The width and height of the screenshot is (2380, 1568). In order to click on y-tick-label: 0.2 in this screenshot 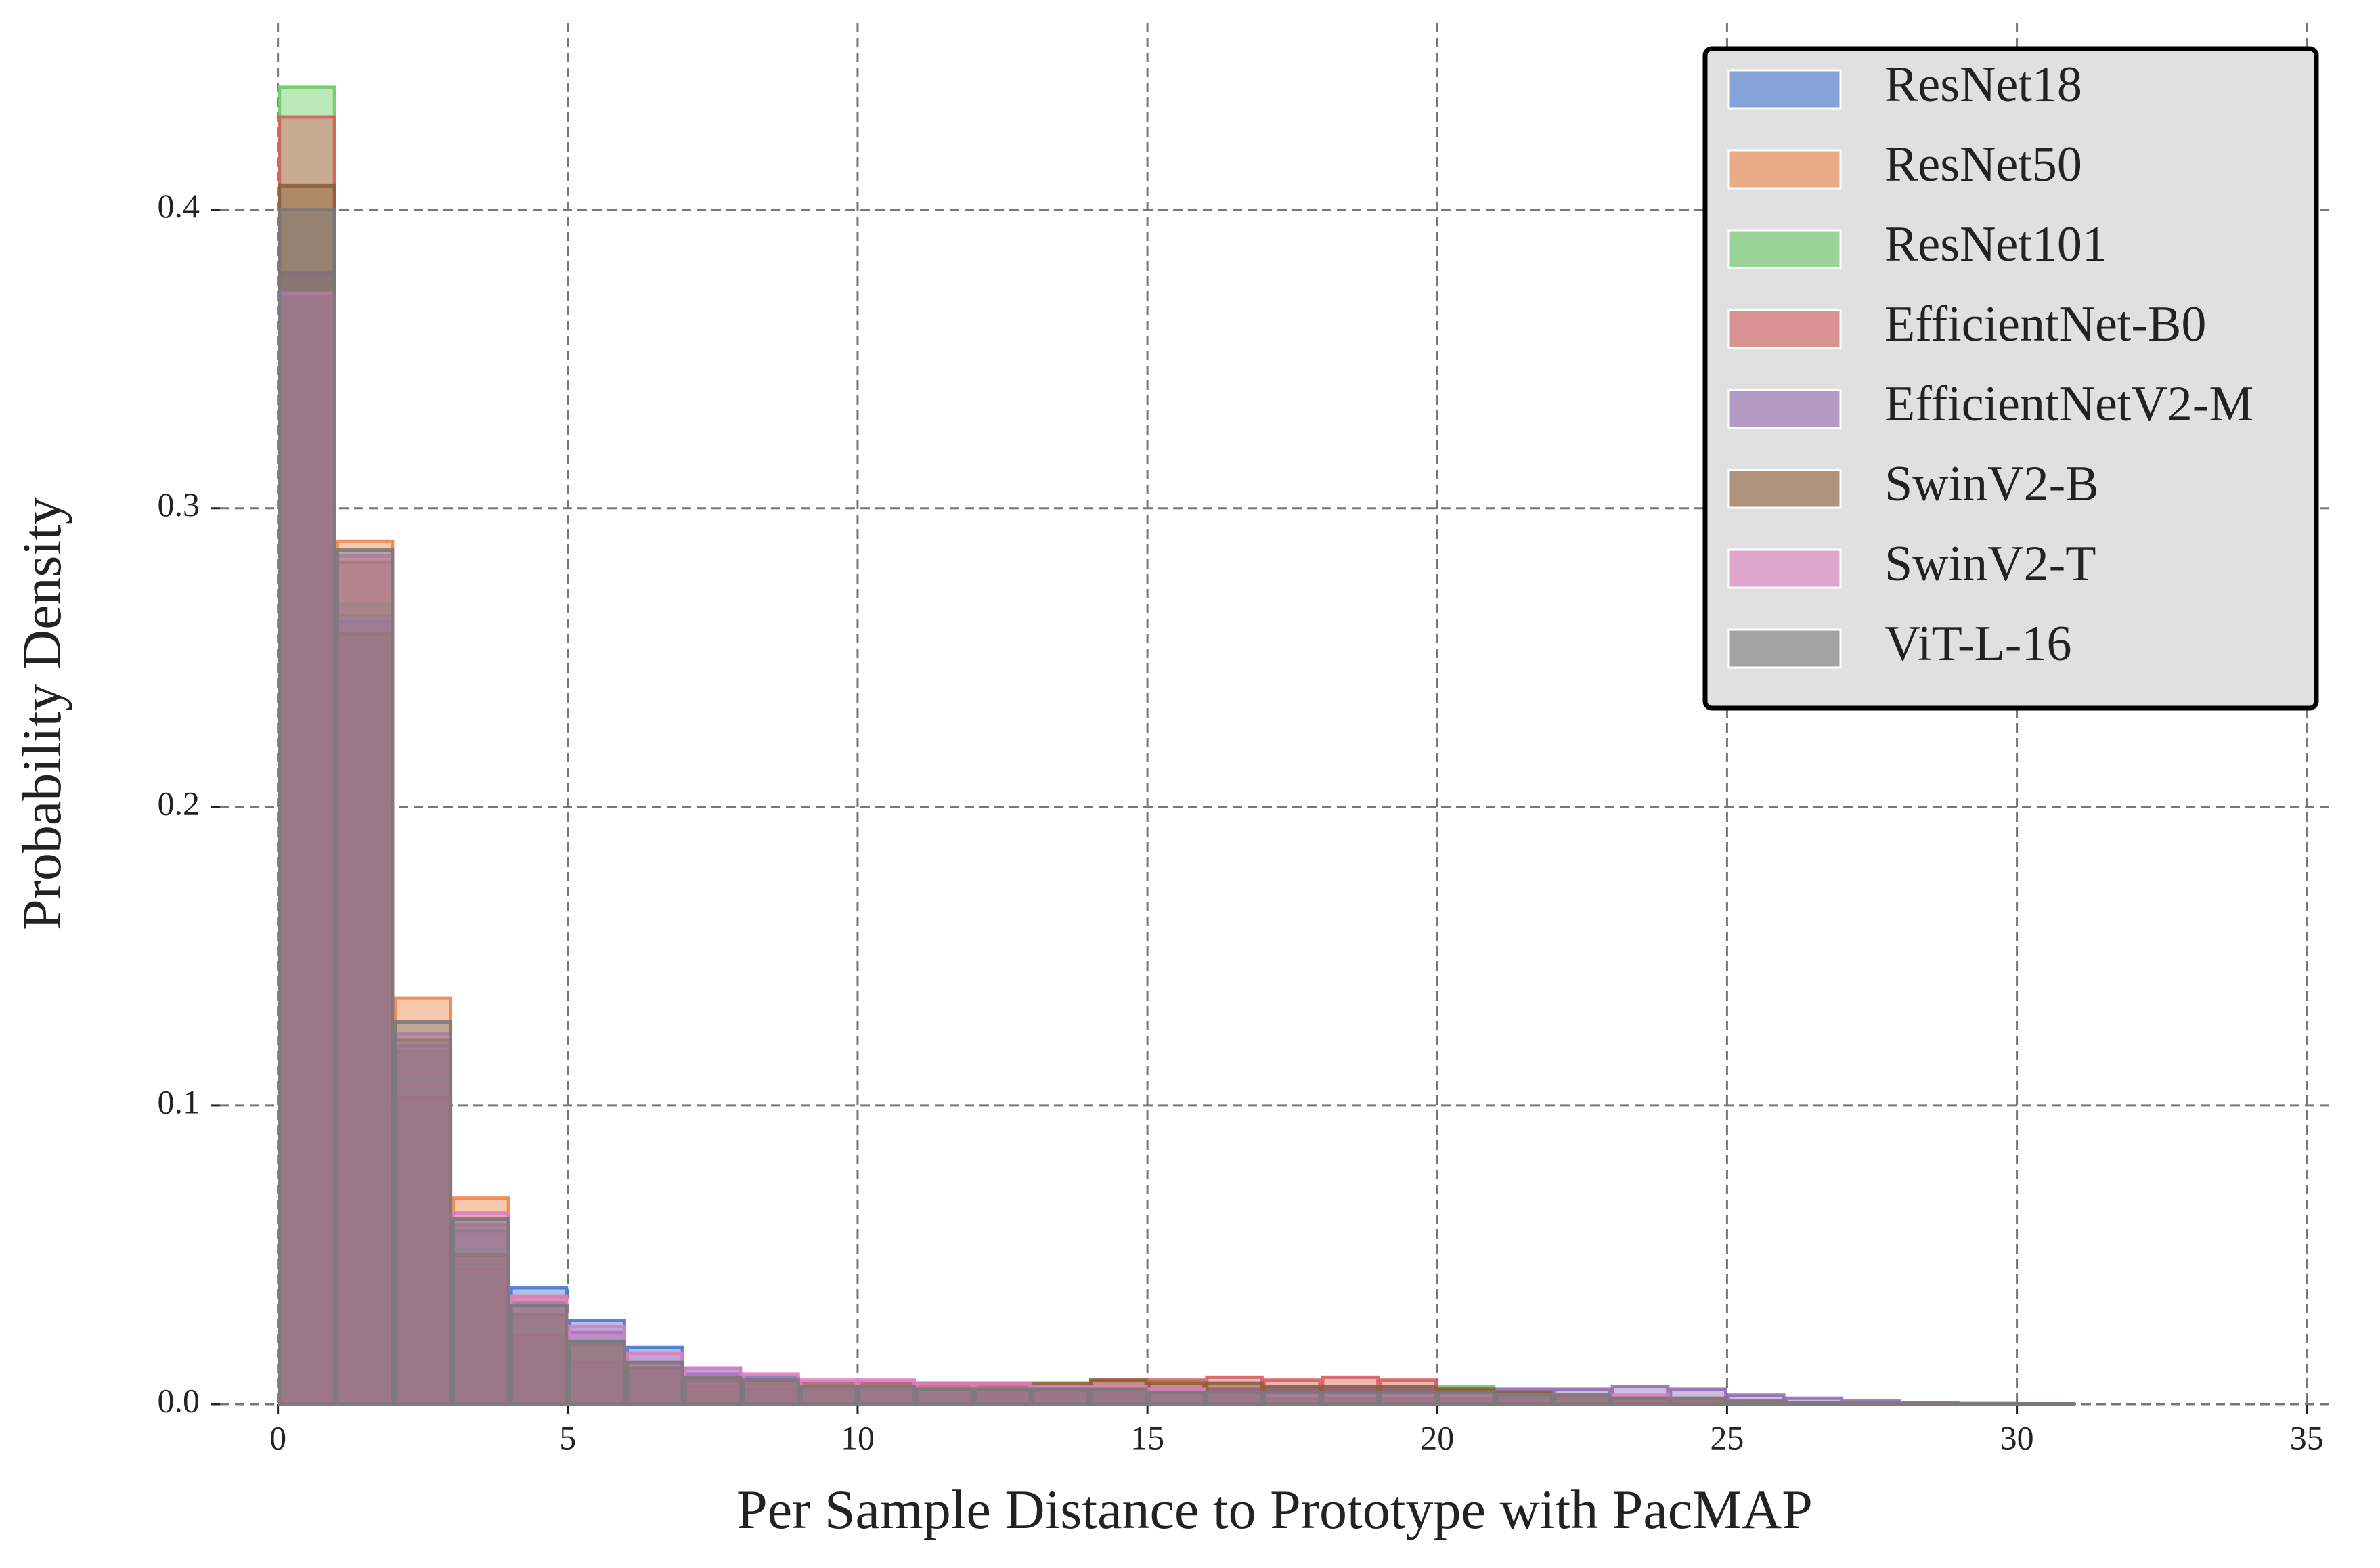, I will do `click(179, 803)`.